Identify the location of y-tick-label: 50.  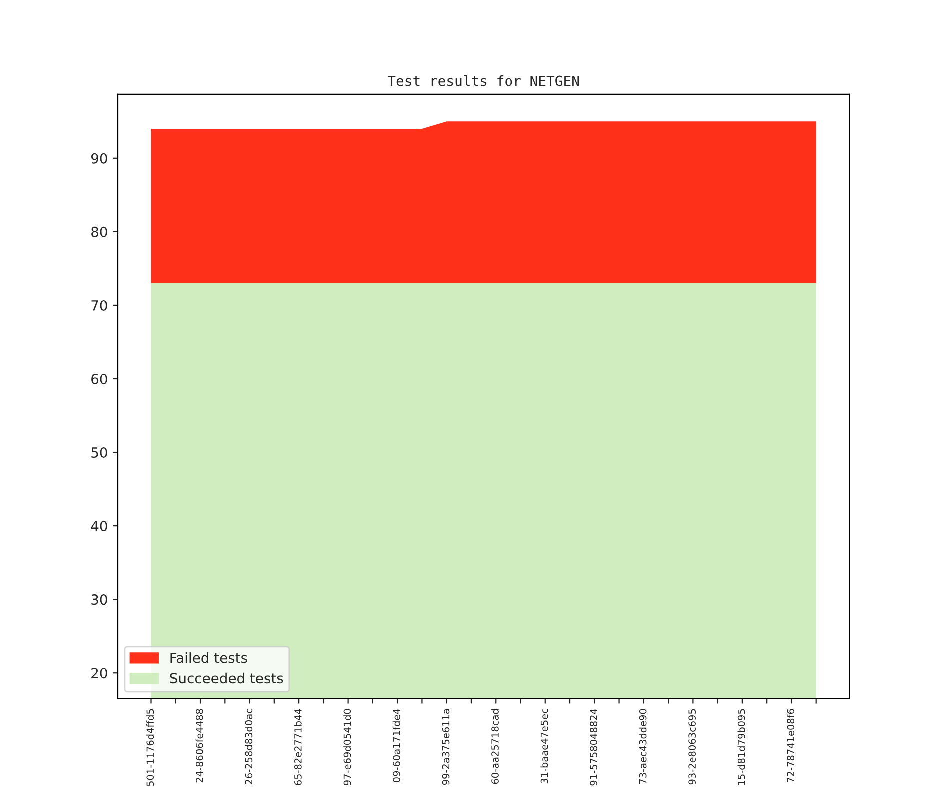
(100, 453).